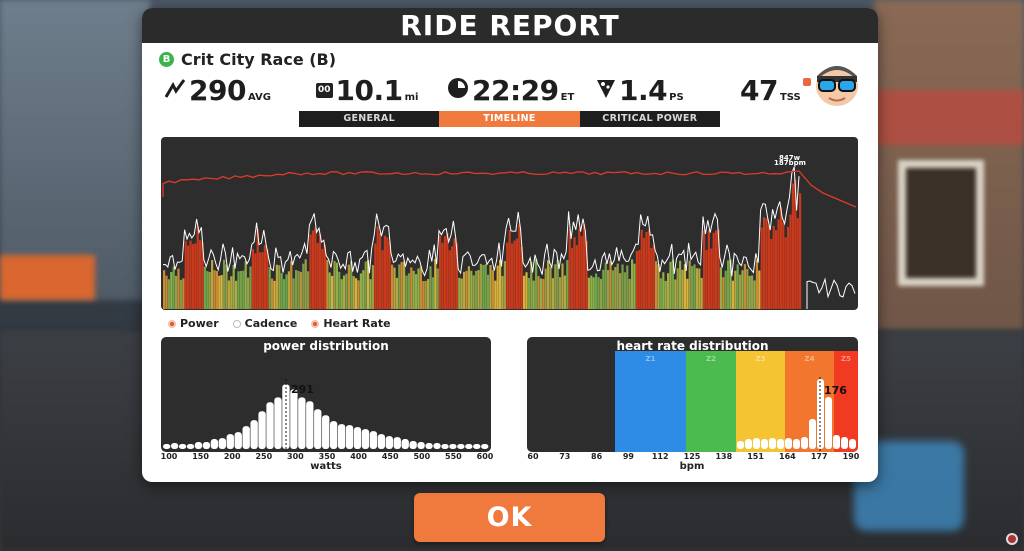 Image resolution: width=1024 pixels, height=551 pixels. I want to click on power-distribution-tick: 350, so click(327, 456).